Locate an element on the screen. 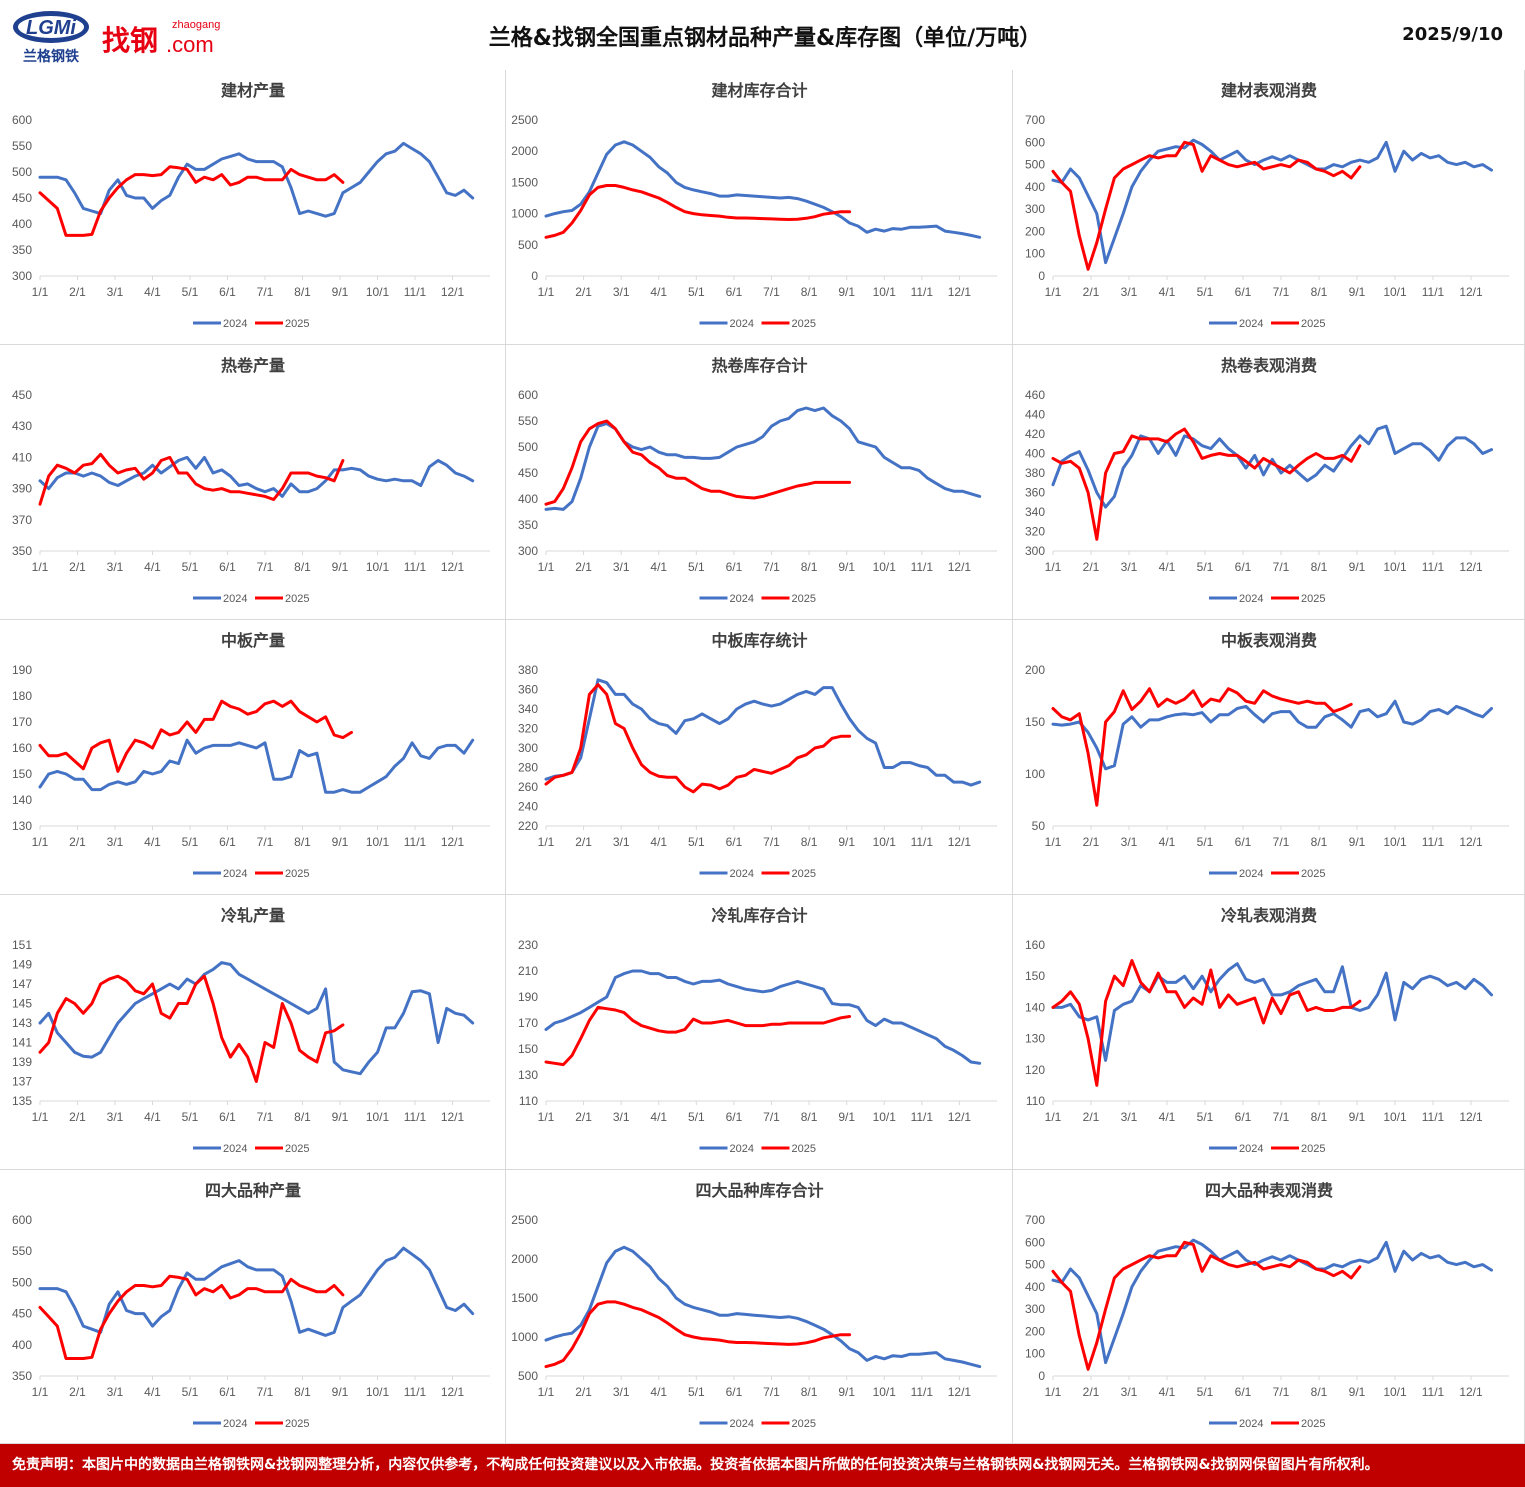 This screenshot has width=1525, height=1487. y-tick-label: 2000 is located at coordinates (524, 151).